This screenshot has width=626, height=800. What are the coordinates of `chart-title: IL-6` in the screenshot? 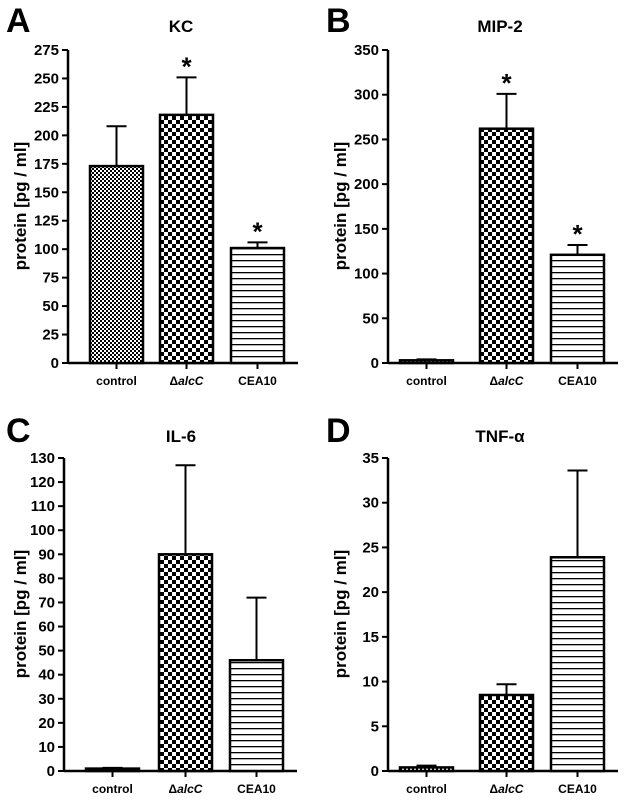 It's located at (181, 436).